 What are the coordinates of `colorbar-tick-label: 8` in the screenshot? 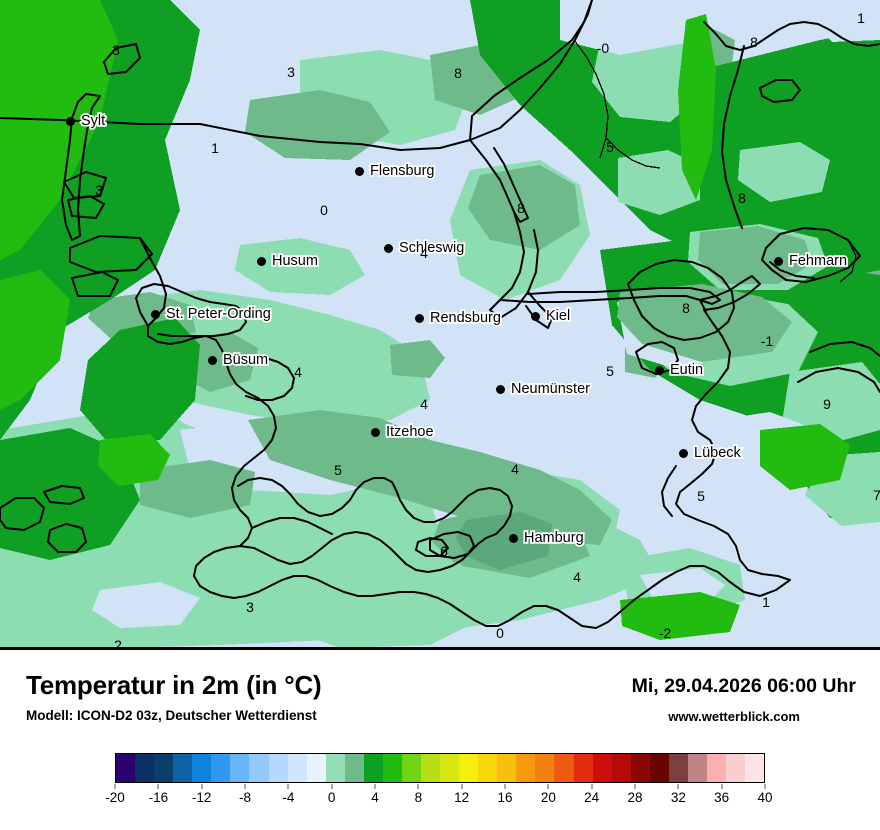 It's located at (418, 797).